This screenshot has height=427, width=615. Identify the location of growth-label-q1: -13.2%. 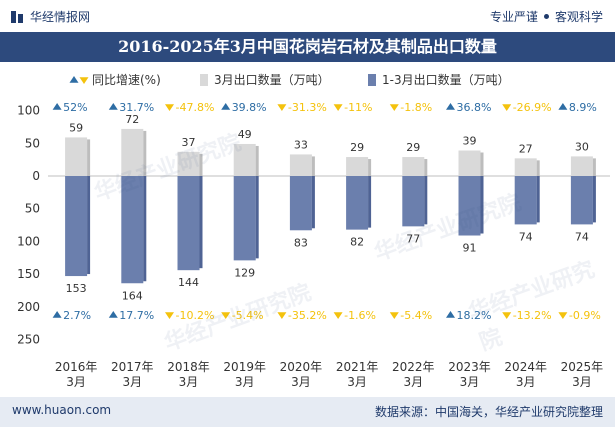
(532, 315).